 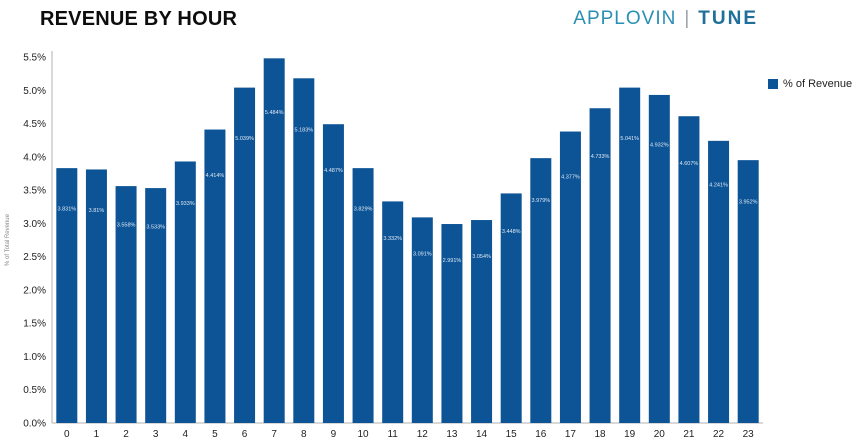 I want to click on bar-data-label: 3.933%, so click(x=185, y=204).